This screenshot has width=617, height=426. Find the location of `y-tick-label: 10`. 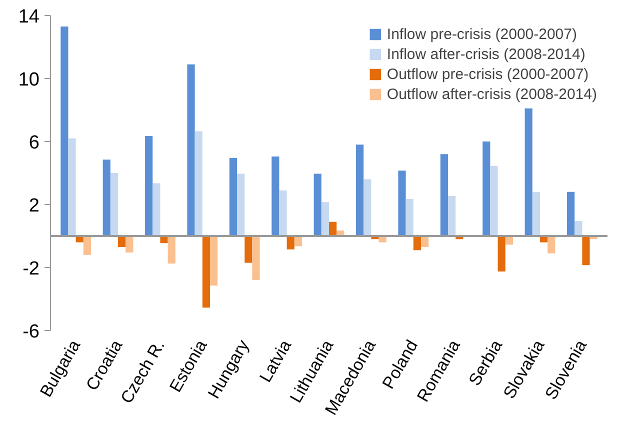

y-tick-label: 10 is located at coordinates (29, 80).